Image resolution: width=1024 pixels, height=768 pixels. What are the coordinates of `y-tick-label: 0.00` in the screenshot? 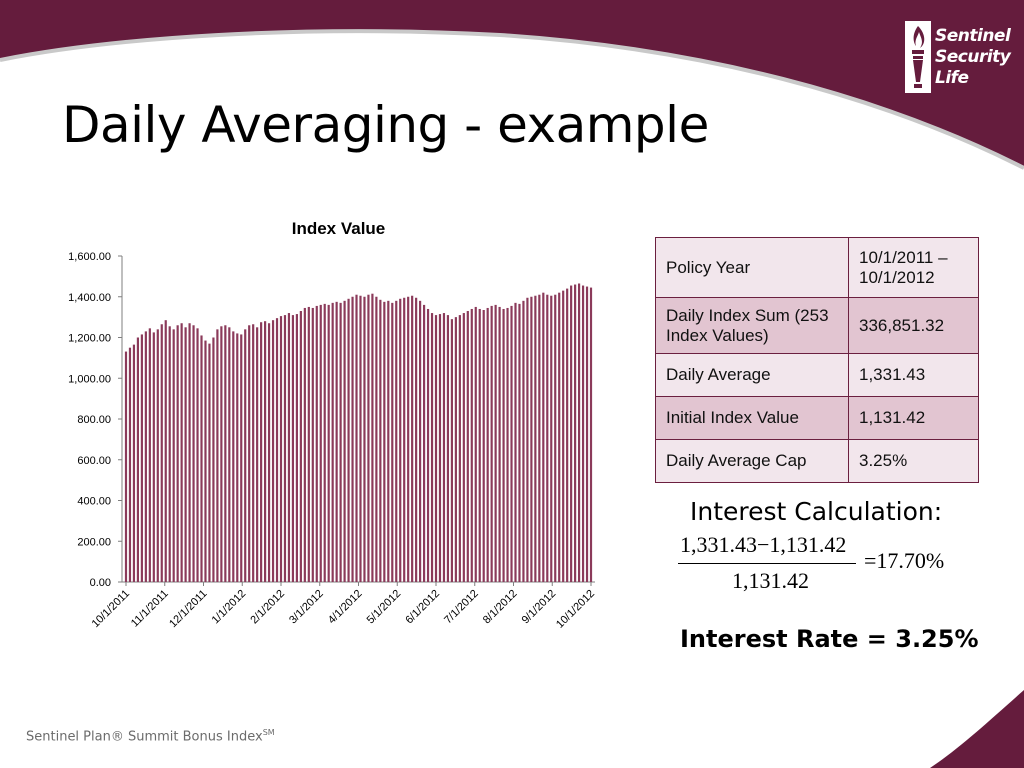 It's located at (100, 583).